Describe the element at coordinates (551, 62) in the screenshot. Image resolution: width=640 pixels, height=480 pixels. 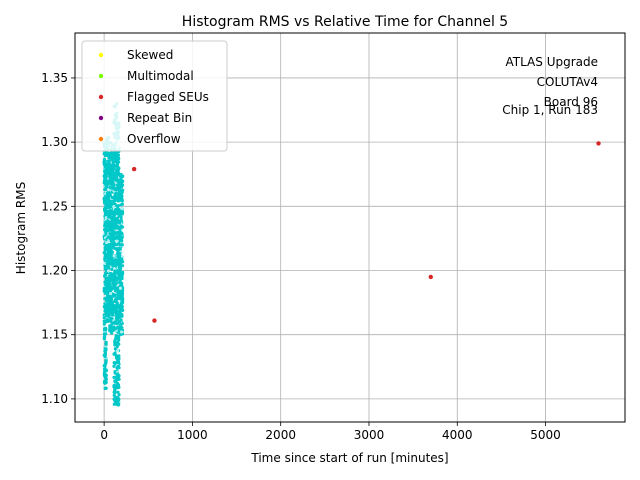
I see `annotation-line-1: ATLAS Upgrade` at that location.